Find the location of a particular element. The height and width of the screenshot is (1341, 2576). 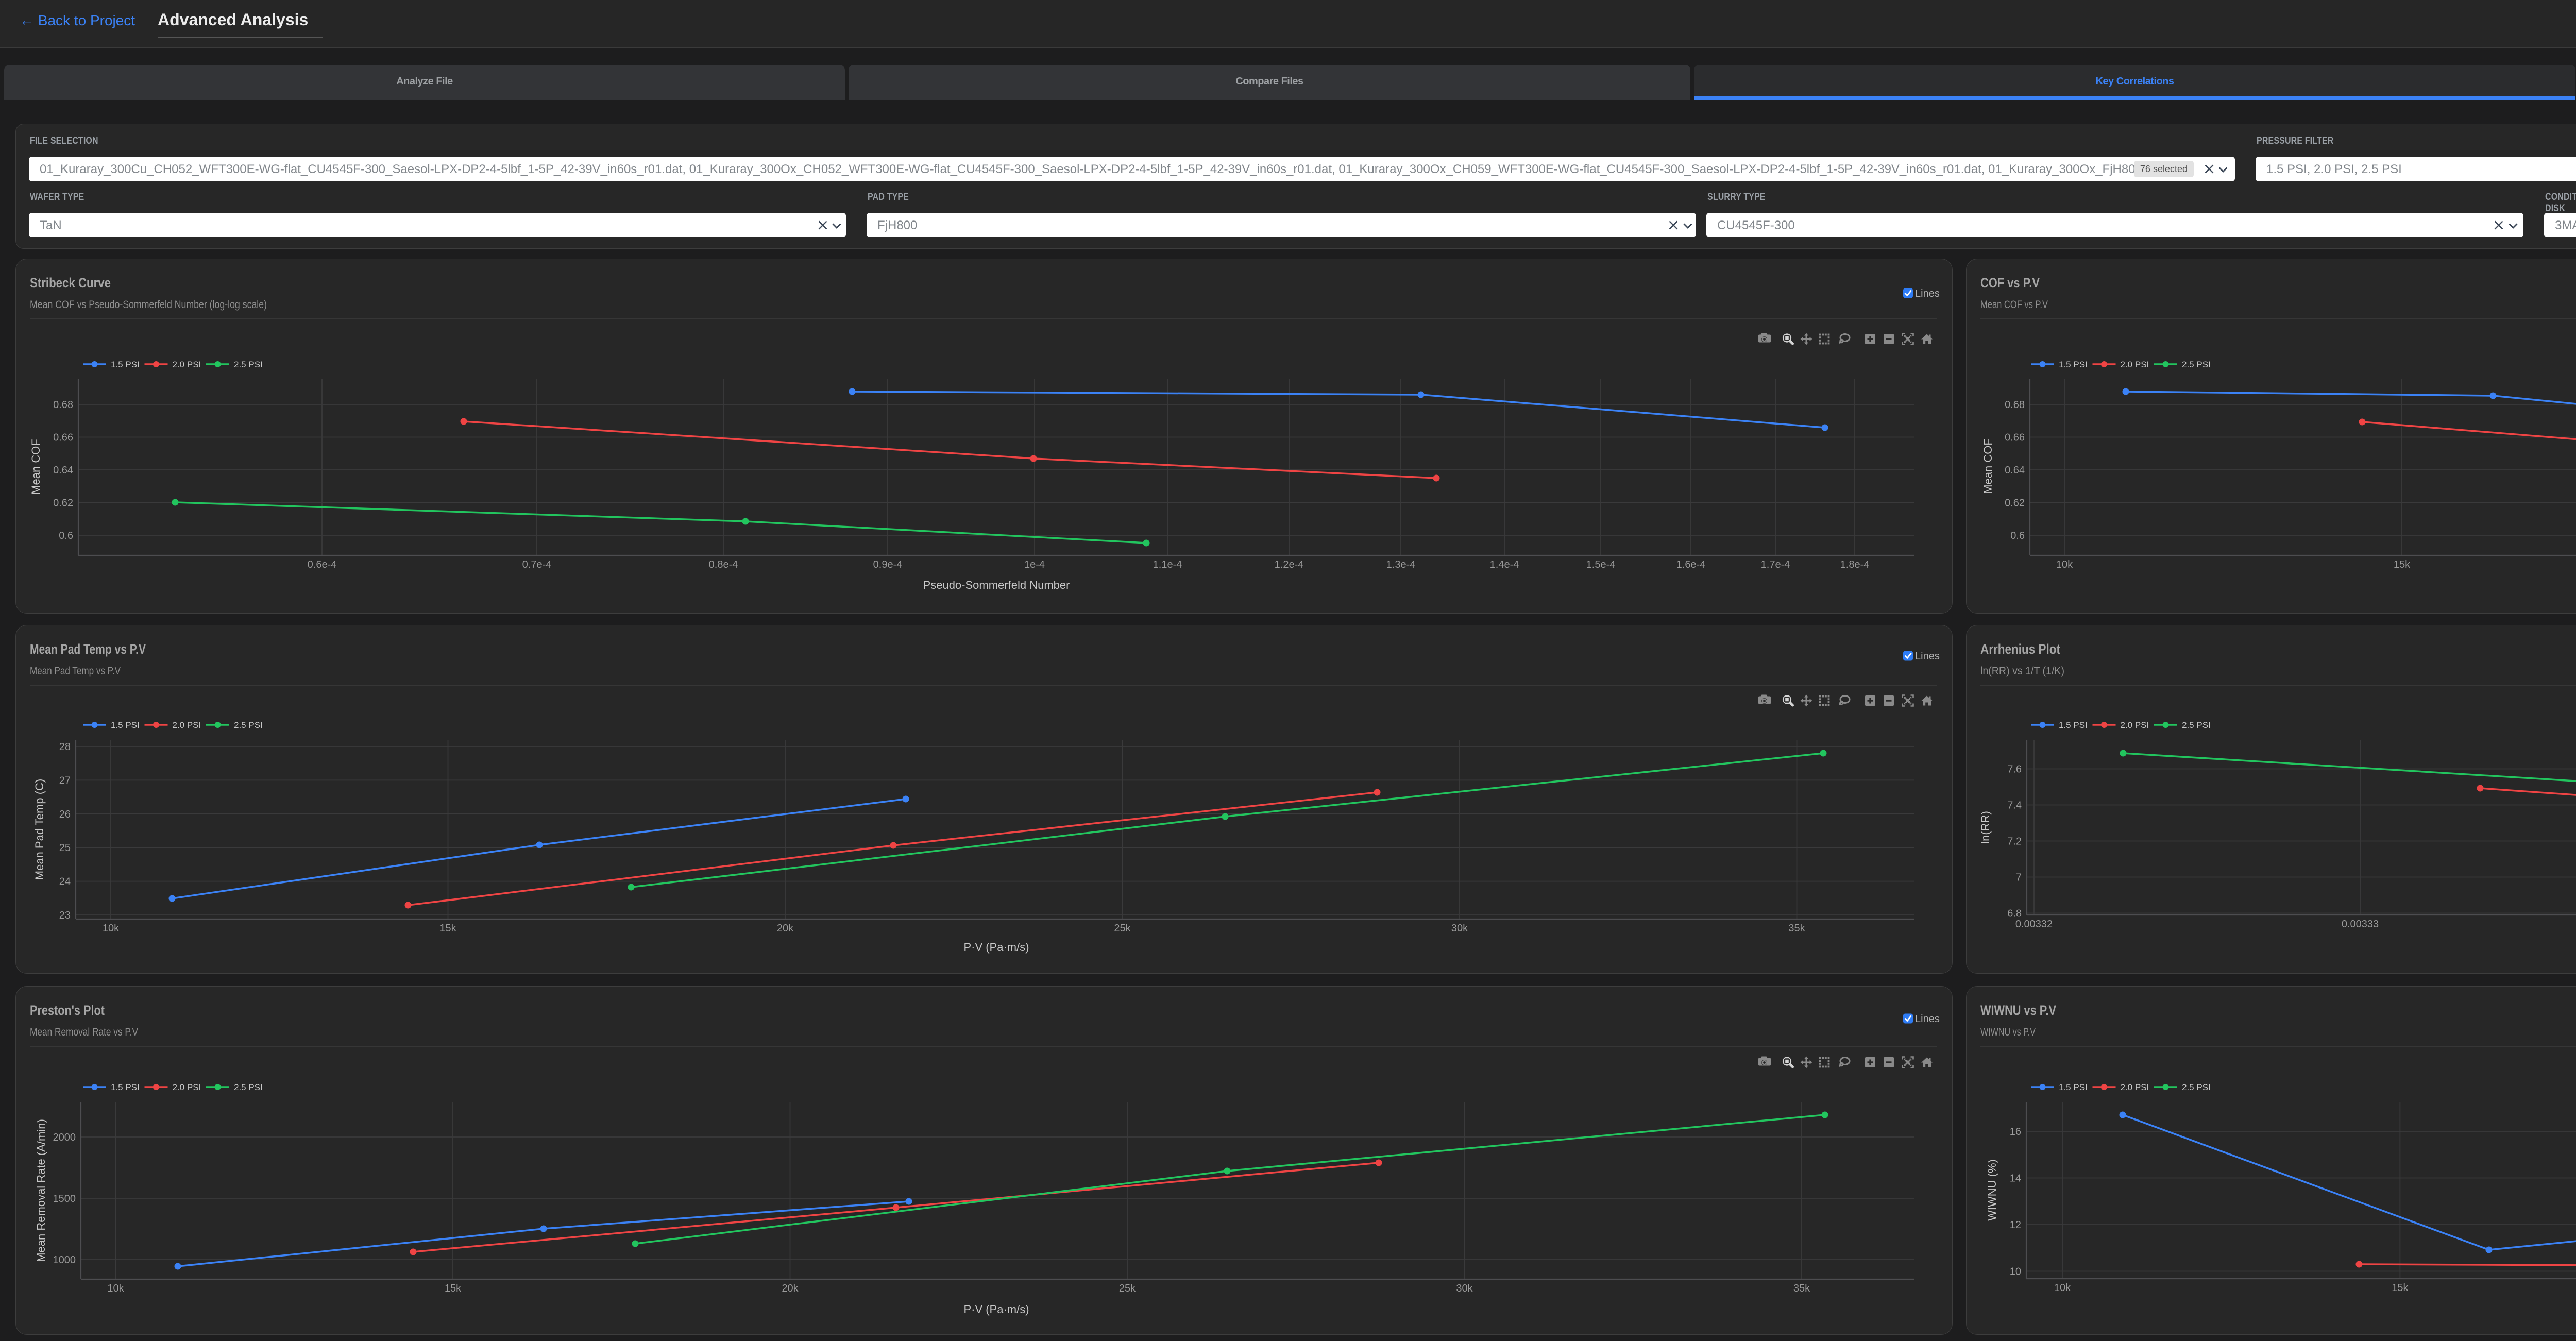

svg-text: Arrhenius Plot is located at coordinates (2020, 649).